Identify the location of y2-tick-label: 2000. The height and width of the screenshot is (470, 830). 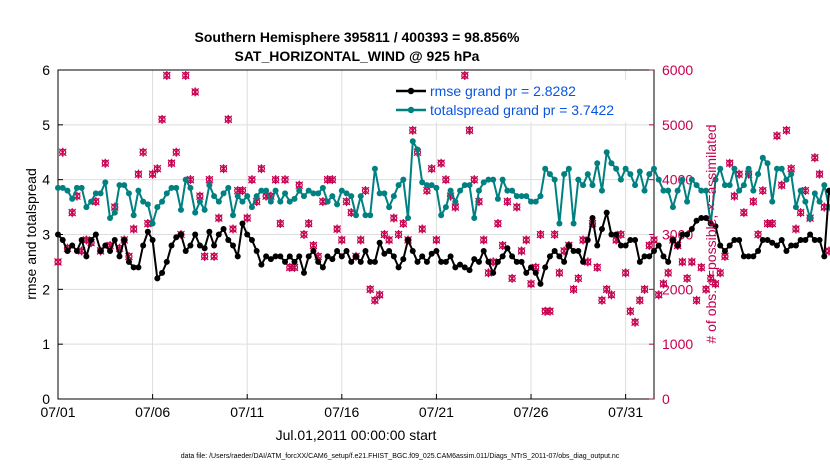
(677, 289).